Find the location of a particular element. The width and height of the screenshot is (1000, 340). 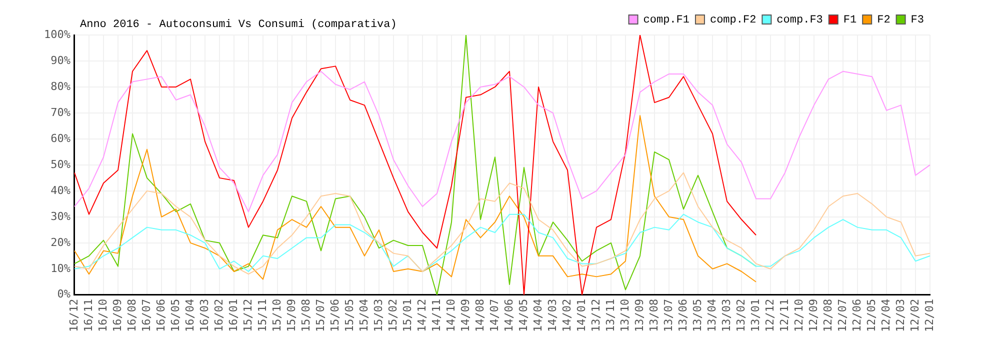

x-tick-label: 13/12 is located at coordinates (595, 315).